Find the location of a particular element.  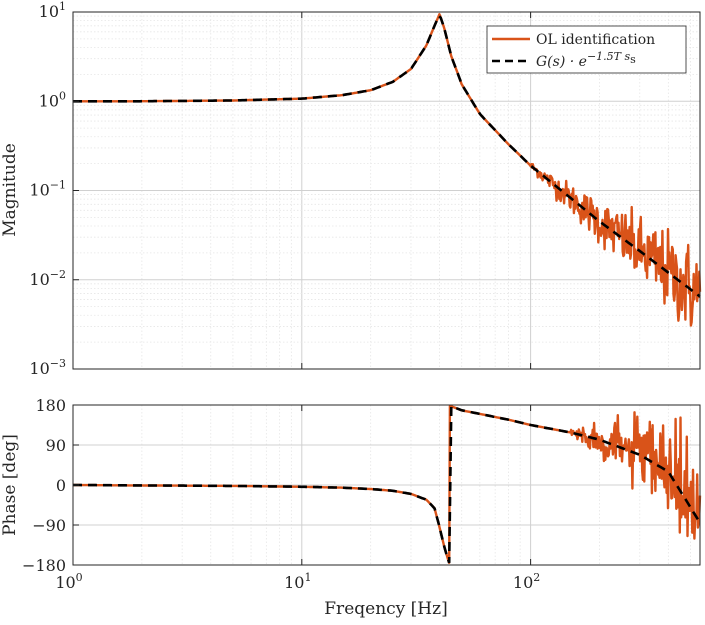

magnitude-y-tick-label: 10⁻² is located at coordinates (47, 278).